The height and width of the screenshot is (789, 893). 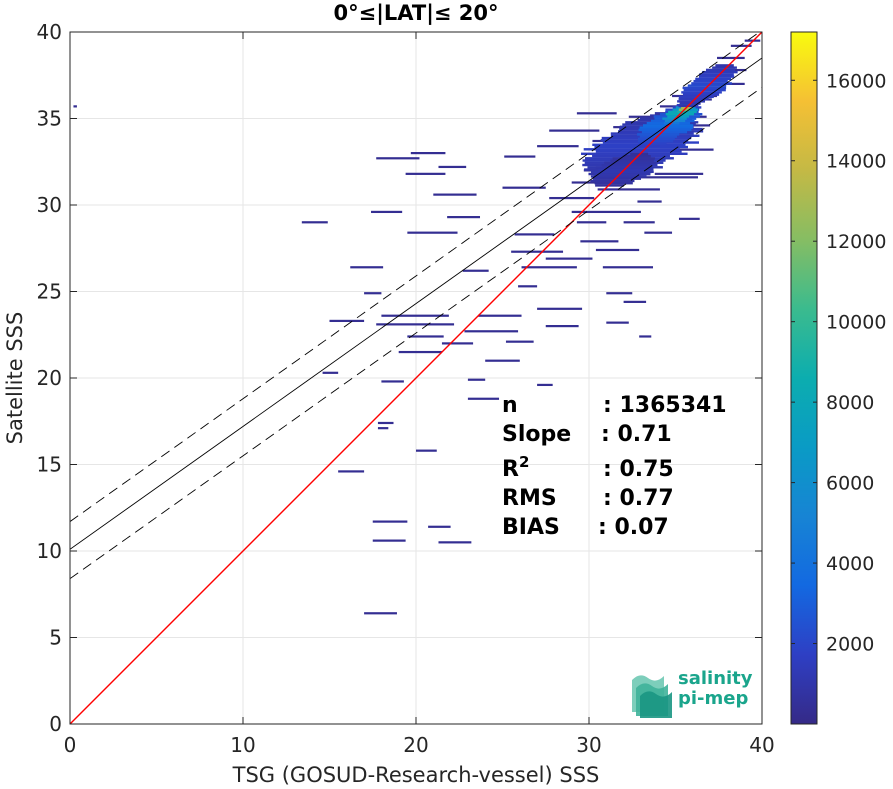 I want to click on stat-value: : 1365341, so click(x=665, y=405).